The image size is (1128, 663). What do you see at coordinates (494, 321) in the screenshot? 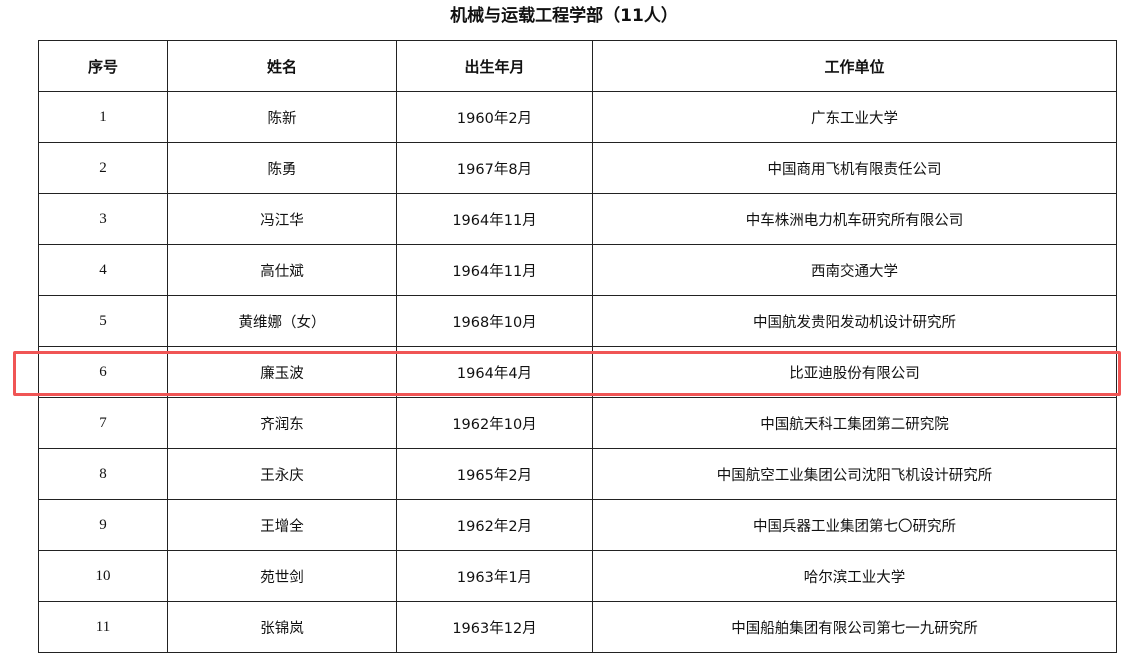
I see `cell-birth: 1968年10月` at bounding box center [494, 321].